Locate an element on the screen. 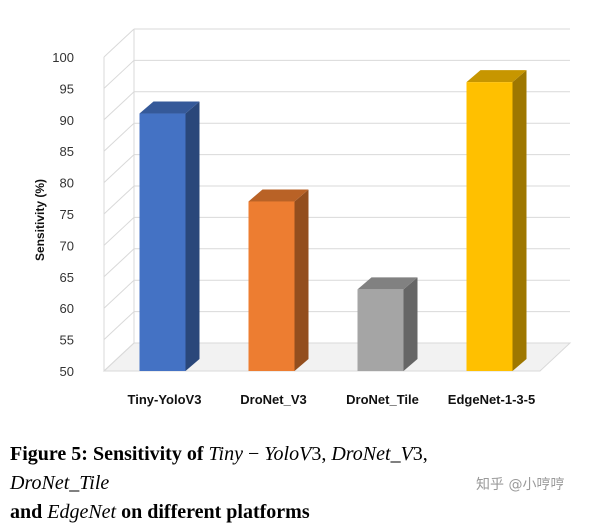  watermark: 知乎 @小哼哼 is located at coordinates (520, 485).